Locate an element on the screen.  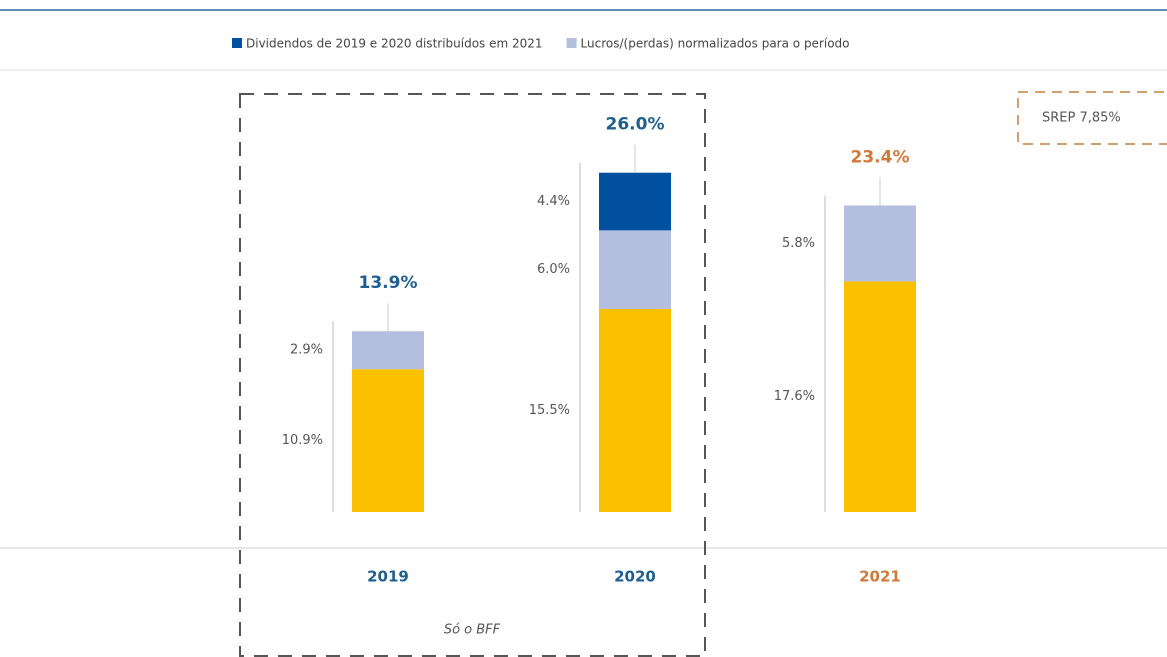
srep-box is located at coordinates (1092, 118).